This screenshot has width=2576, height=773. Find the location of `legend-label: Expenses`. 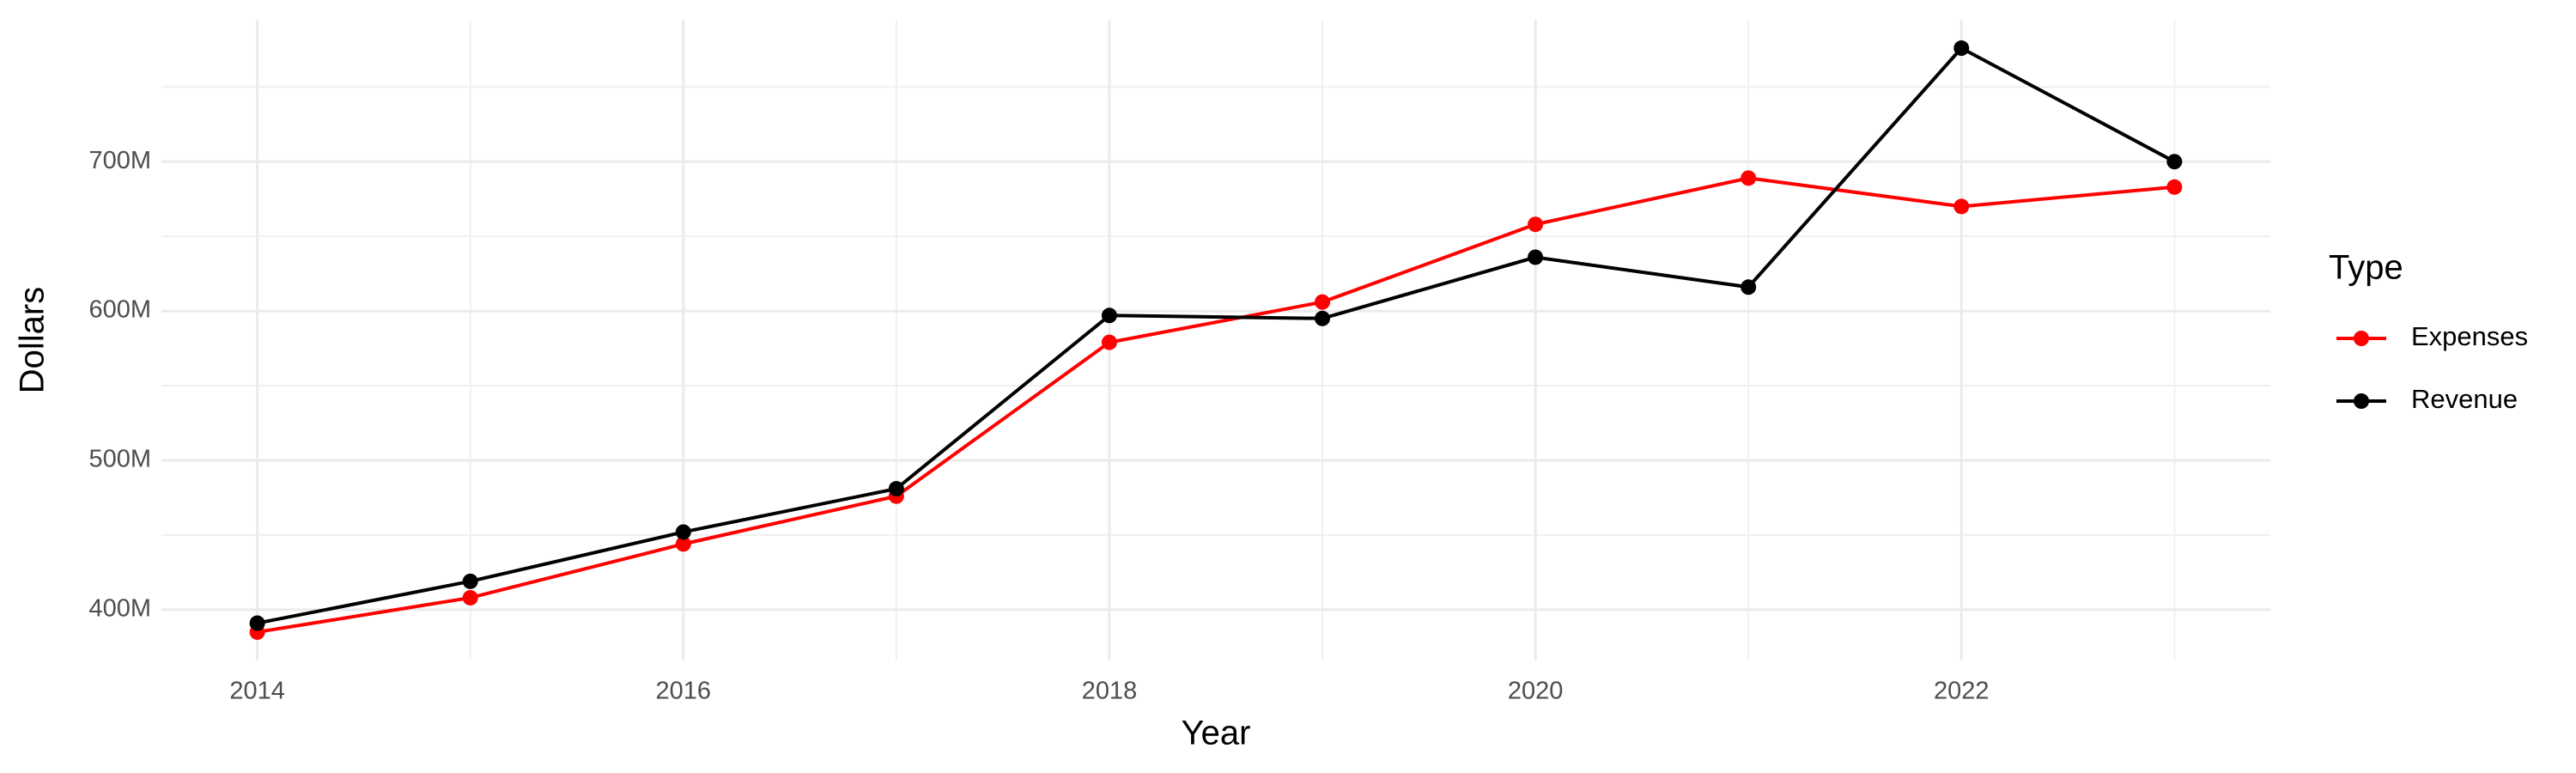

legend-label: Expenses is located at coordinates (2470, 336).